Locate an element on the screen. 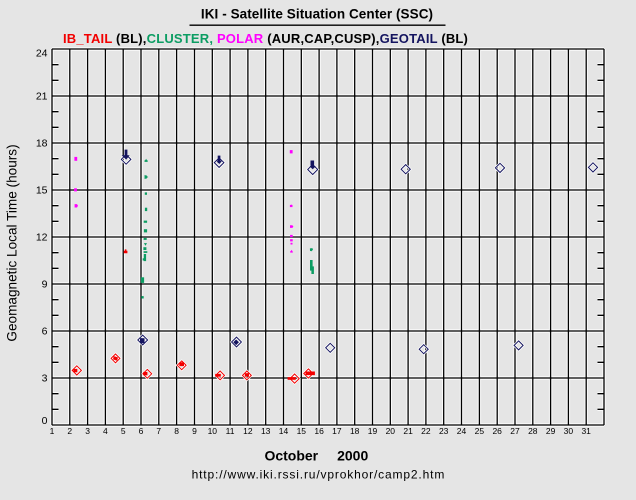 The height and width of the screenshot is (500, 636). svg-text: 4 is located at coordinates (105, 431).